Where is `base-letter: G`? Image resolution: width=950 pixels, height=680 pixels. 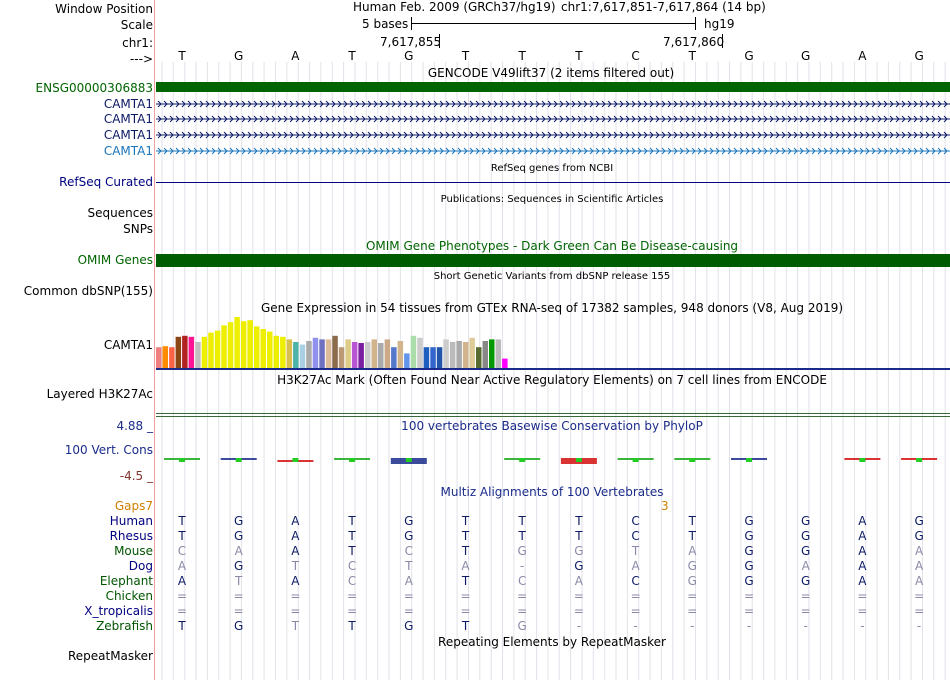 base-letter: G is located at coordinates (919, 56).